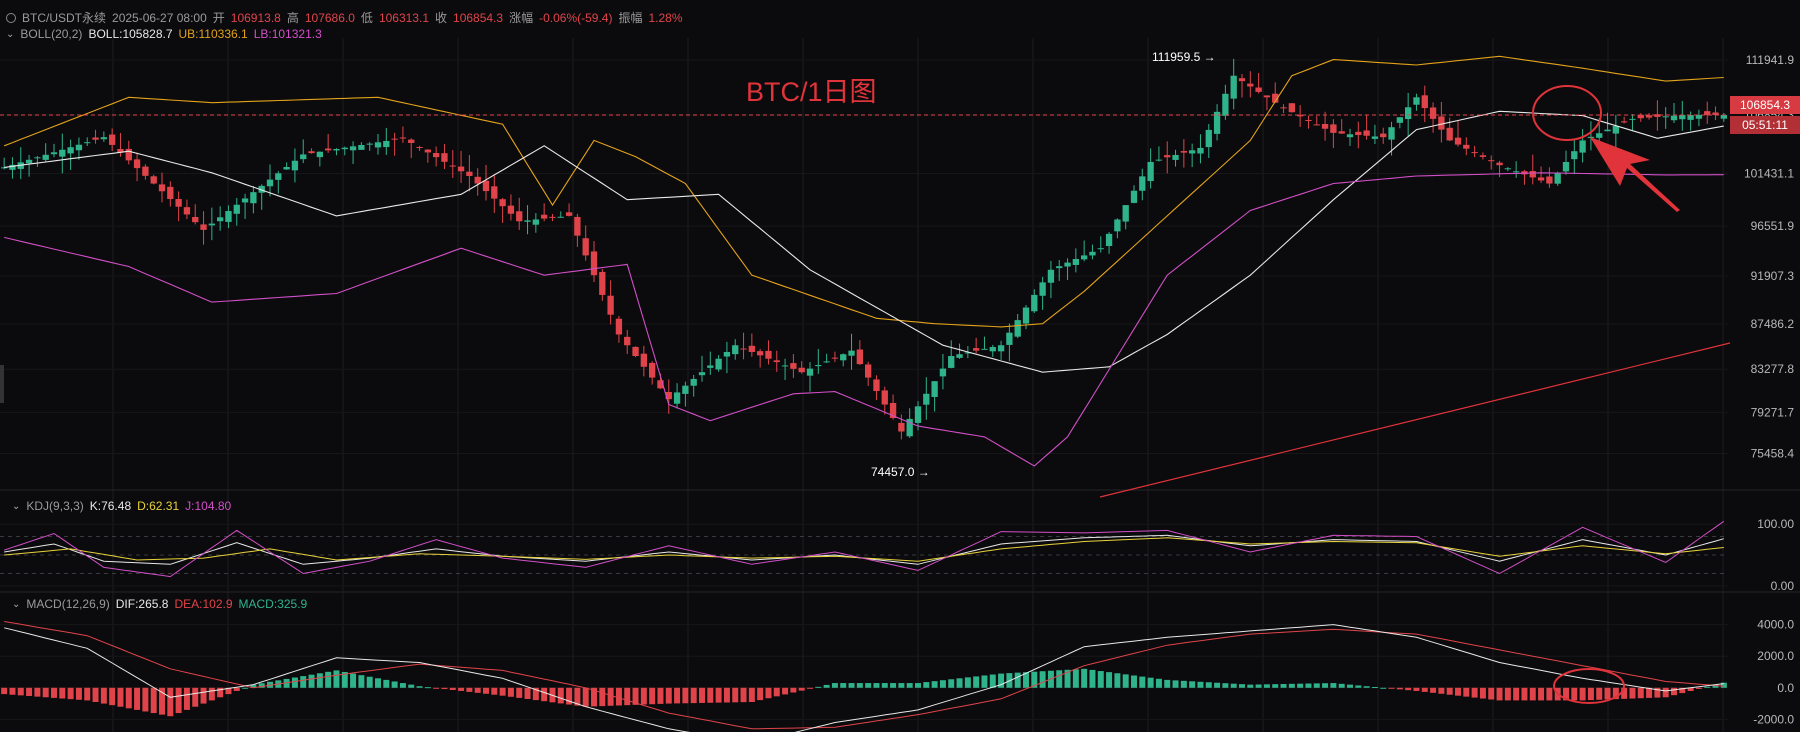 The width and height of the screenshot is (1800, 732). Describe the element at coordinates (811, 92) in the screenshot. I see `chart-title: BTC/1日图` at that location.